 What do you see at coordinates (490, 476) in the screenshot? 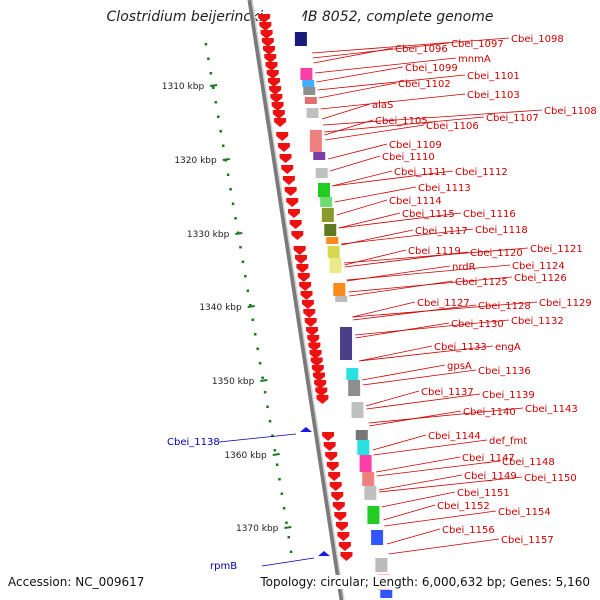
I see `gene-label: Cbei_1149` at bounding box center [490, 476].